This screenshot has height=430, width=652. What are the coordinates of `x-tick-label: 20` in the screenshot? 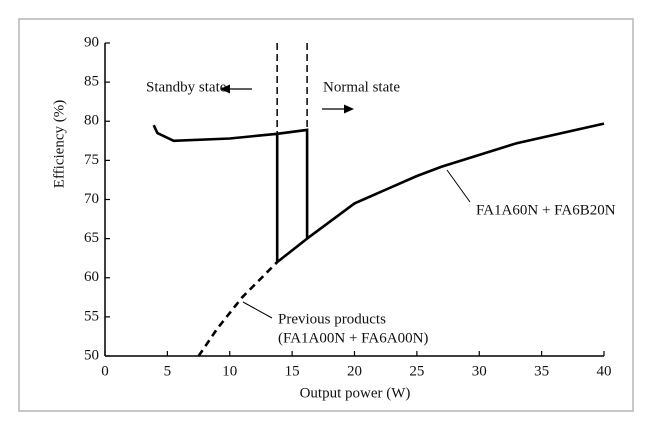 It's located at (354, 371).